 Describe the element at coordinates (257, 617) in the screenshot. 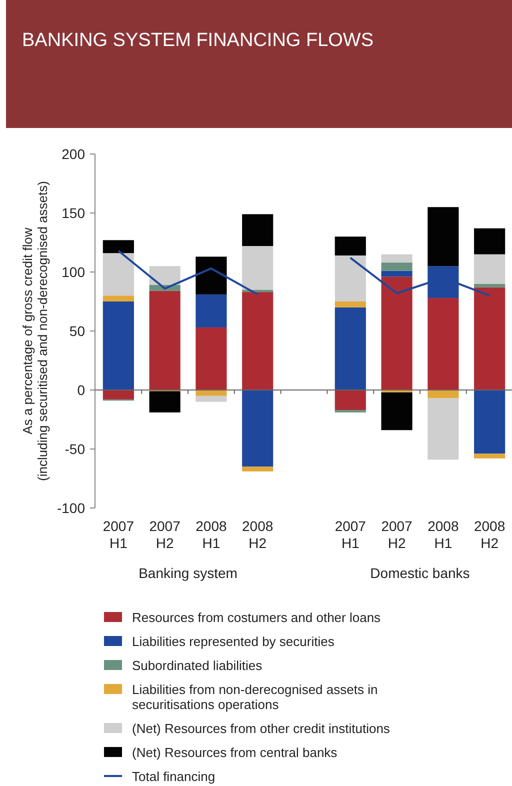

I see `legend-label: Resources from costumers and other loans` at that location.